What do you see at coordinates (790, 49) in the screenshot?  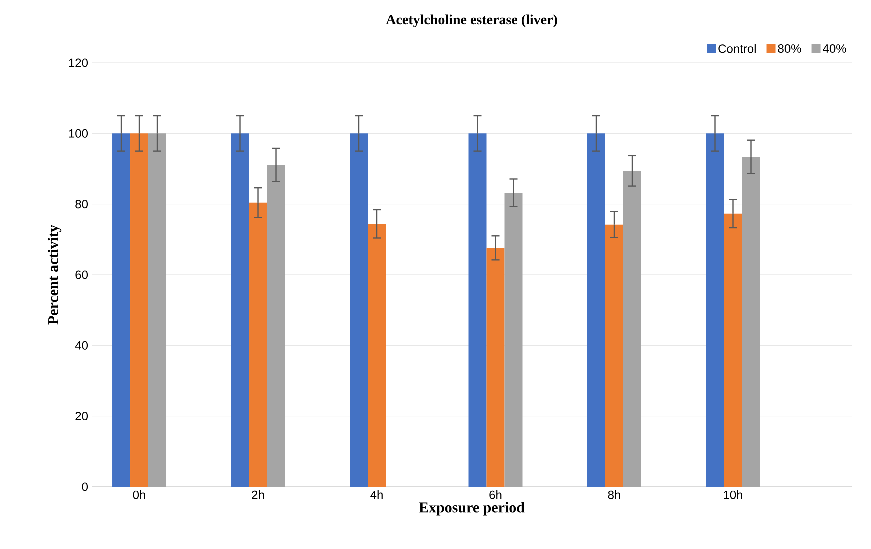 I see `legend-label: 80%` at bounding box center [790, 49].